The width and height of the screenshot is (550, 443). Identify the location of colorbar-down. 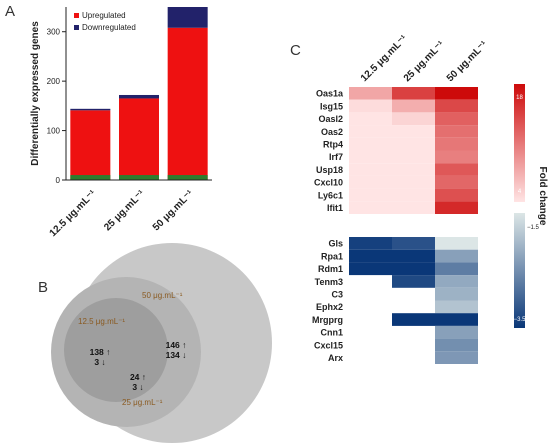
(519, 270).